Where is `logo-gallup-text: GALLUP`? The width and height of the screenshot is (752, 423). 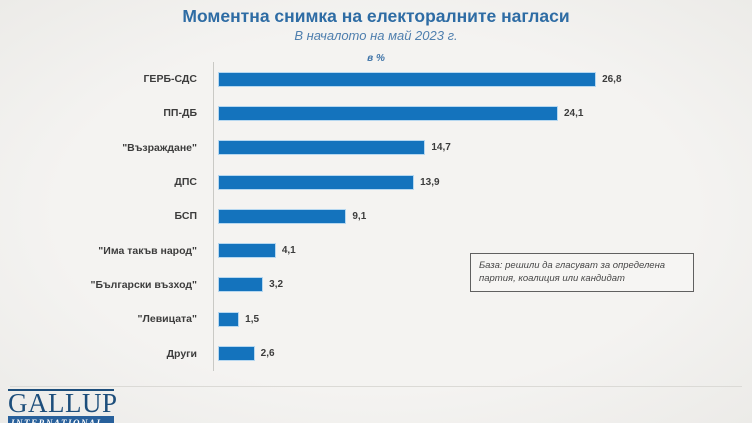
logo-gallup-text: GALLUP is located at coordinates (63, 403).